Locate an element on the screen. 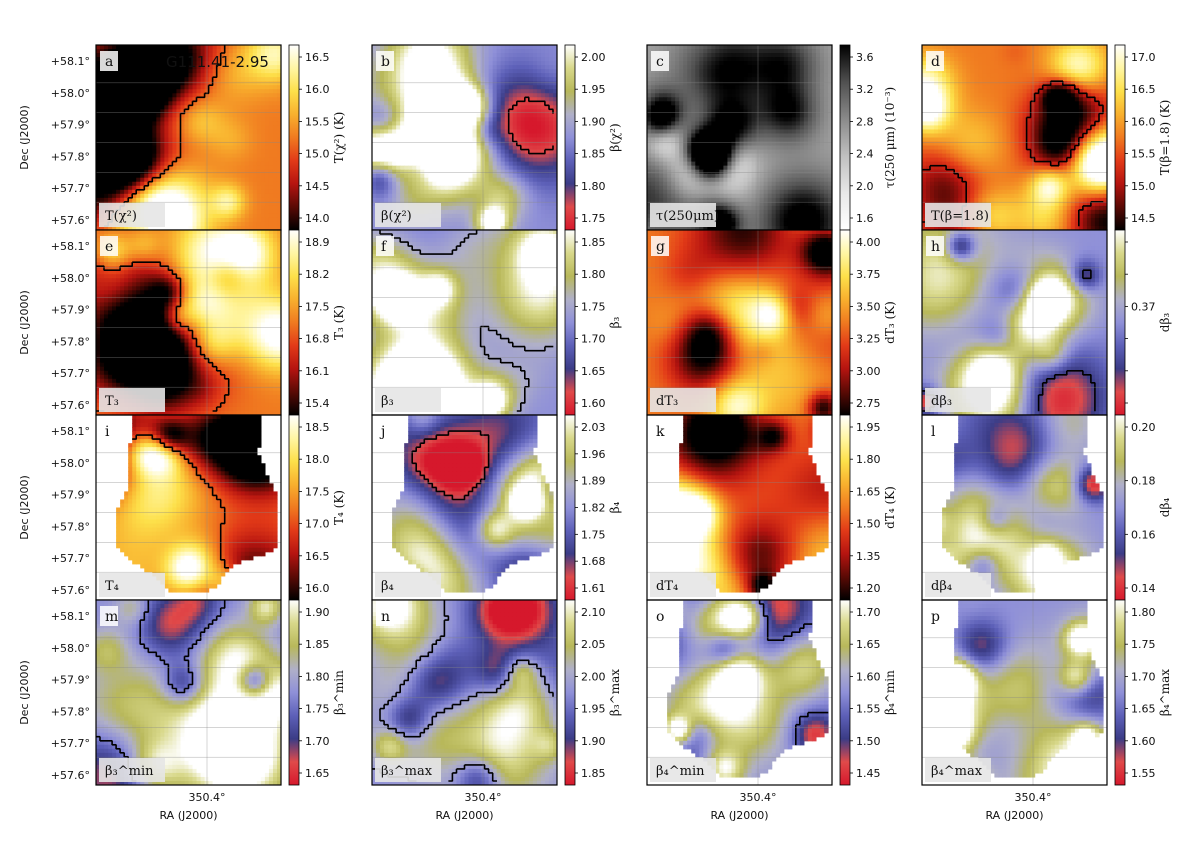 This screenshot has height=842, width=1200. panel-p: p β₄^max 1.80 1.75 1.70 1.65 1.60 1.55 β₄^max is located at coordinates (1046, 692).